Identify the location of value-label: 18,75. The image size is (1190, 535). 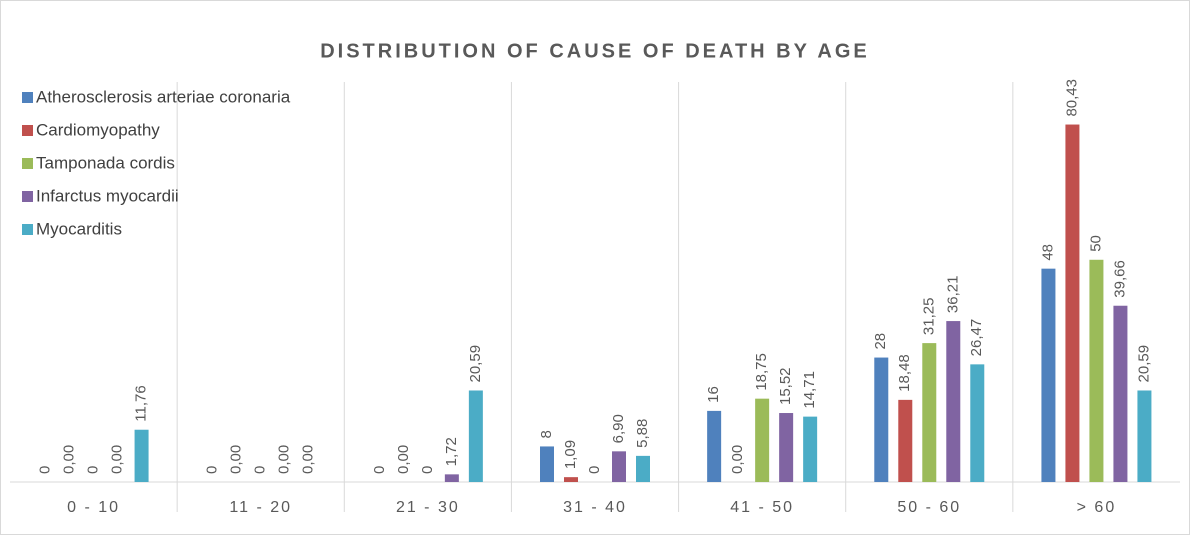
(761, 372).